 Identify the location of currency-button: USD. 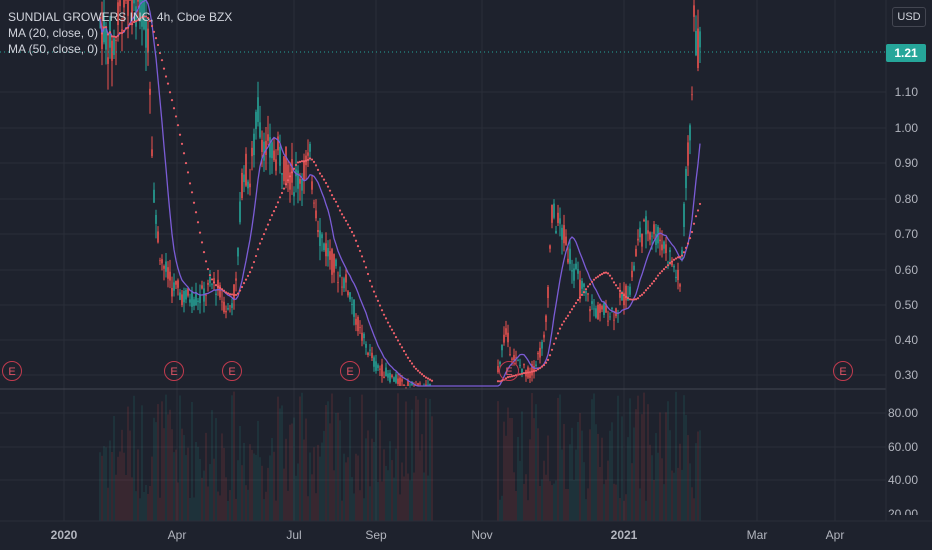
(909, 17).